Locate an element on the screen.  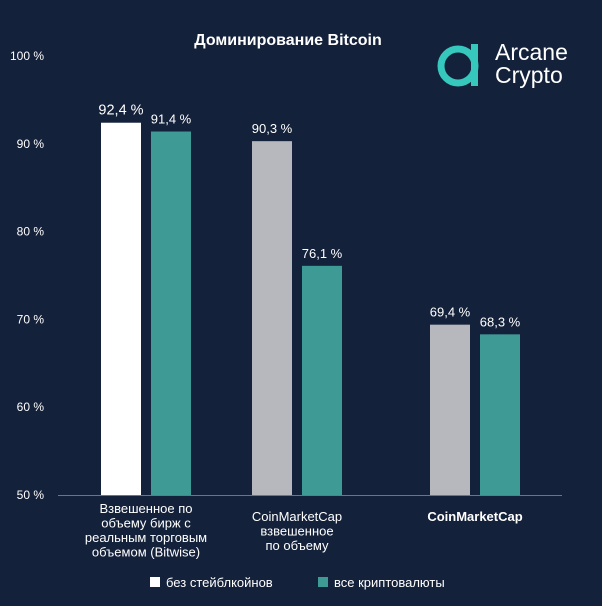
data-label: 76,1 % is located at coordinates (322, 253).